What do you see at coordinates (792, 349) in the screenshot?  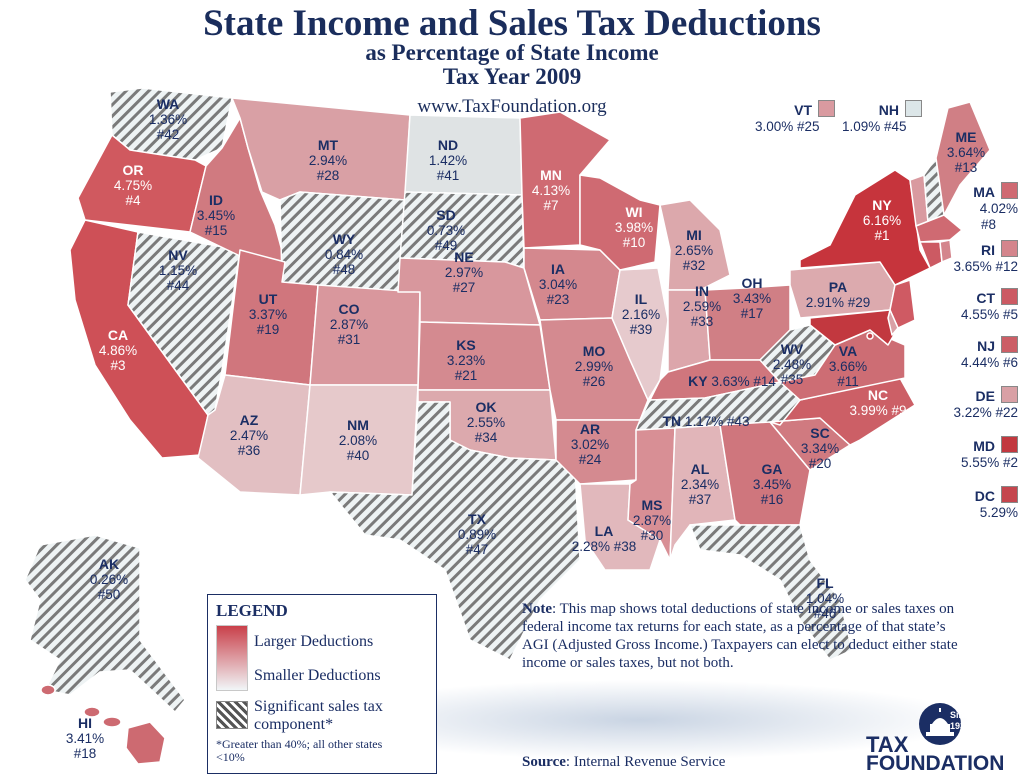 I see `state-abbr: WV` at bounding box center [792, 349].